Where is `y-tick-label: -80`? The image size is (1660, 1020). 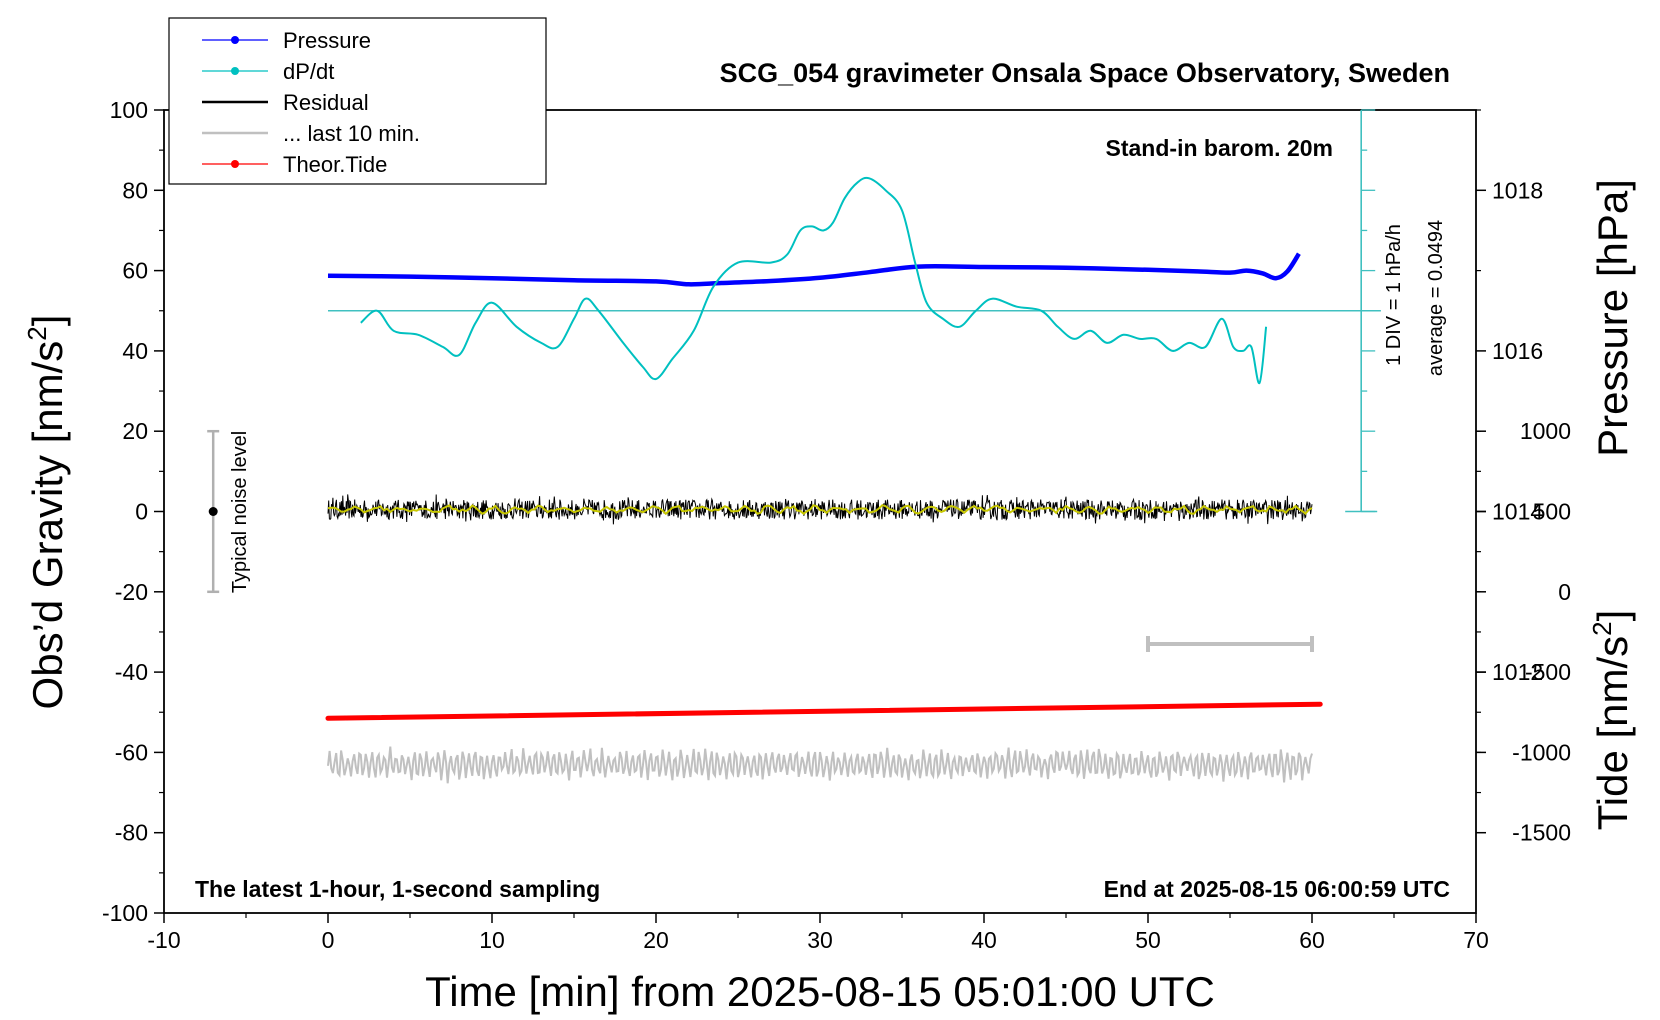
y-tick-label: -80 is located at coordinates (131, 833).